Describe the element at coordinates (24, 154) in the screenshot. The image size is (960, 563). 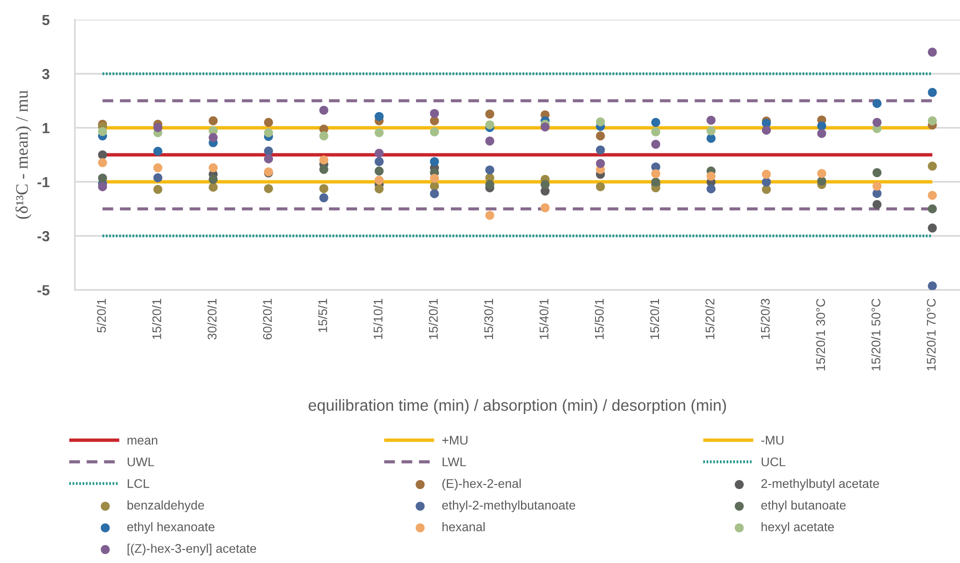
I see `y-axis-title: (δ¹³C - mean) / mu` at that location.